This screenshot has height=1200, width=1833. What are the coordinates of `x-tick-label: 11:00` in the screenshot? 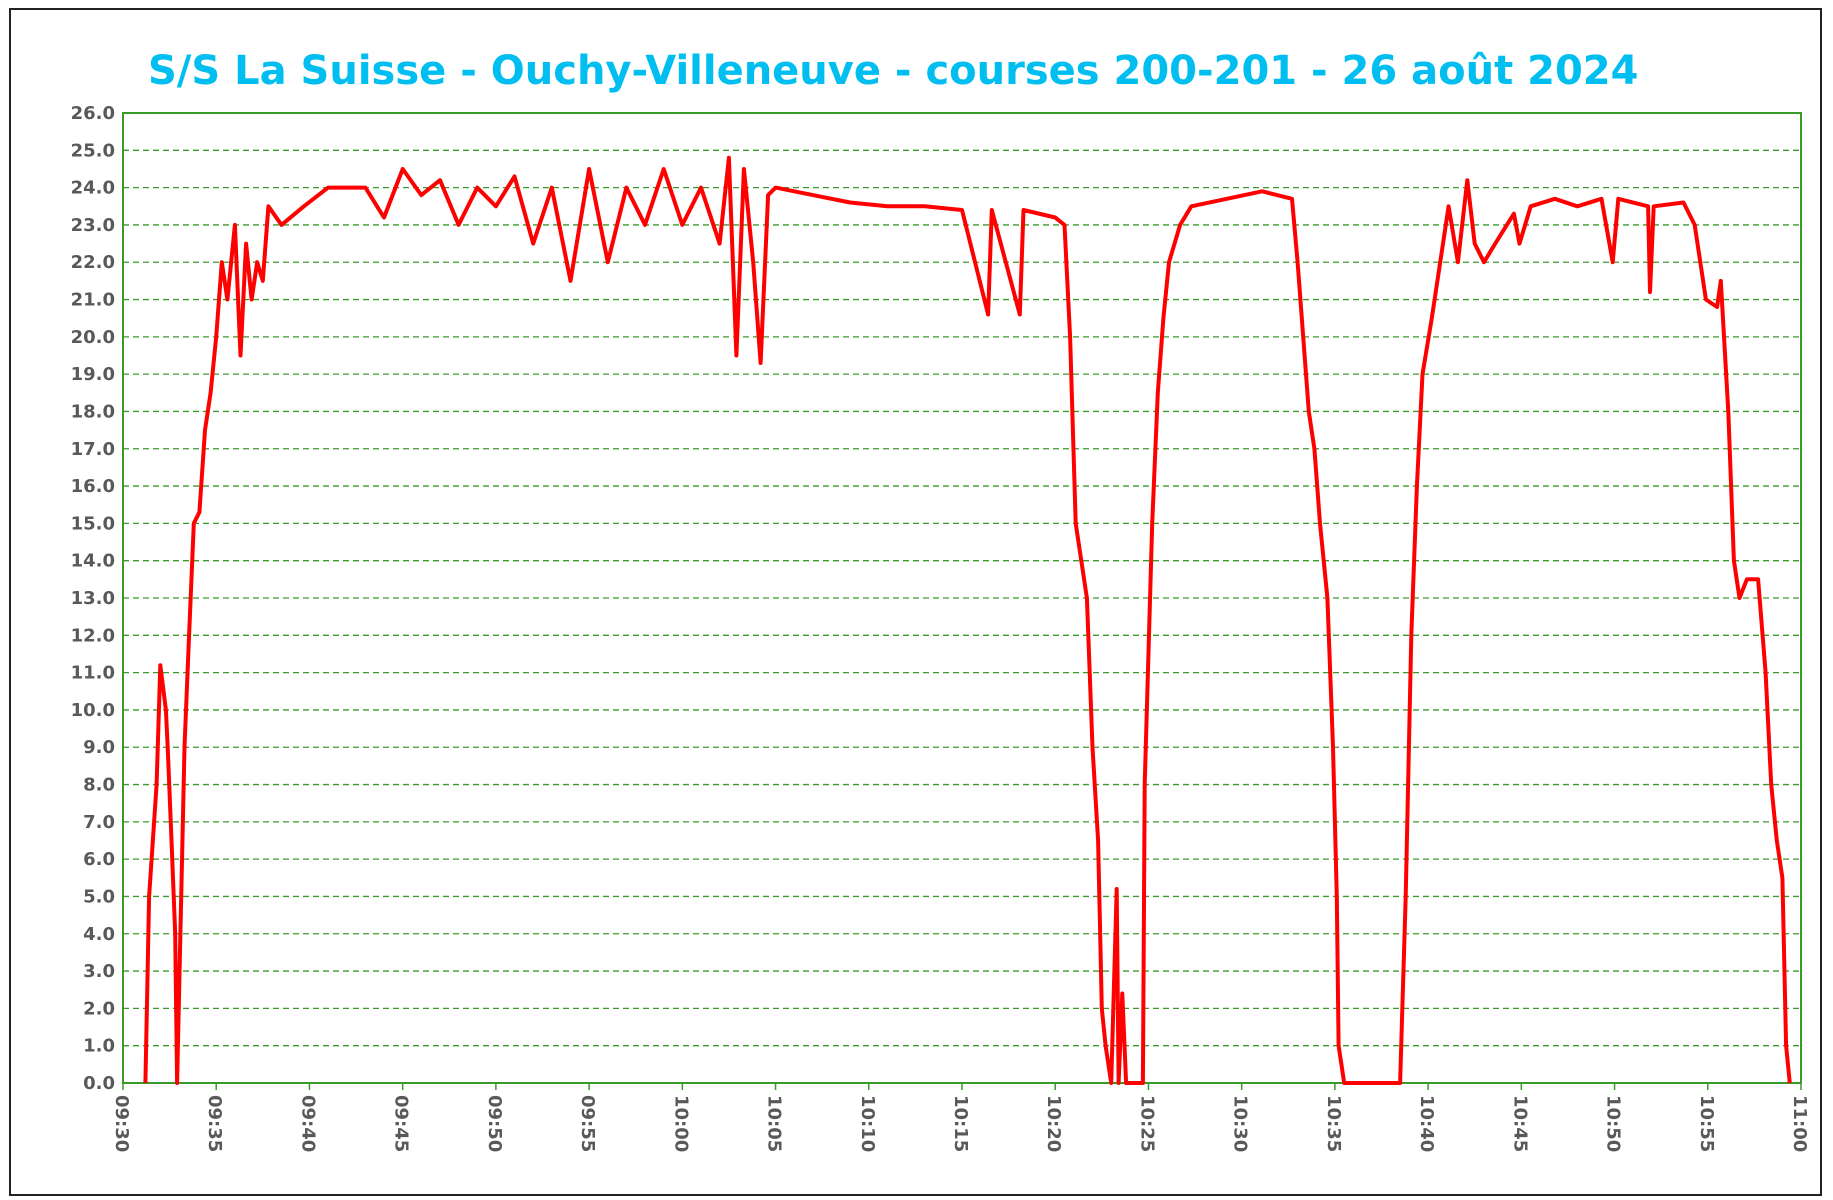 It's located at (1799, 1123).